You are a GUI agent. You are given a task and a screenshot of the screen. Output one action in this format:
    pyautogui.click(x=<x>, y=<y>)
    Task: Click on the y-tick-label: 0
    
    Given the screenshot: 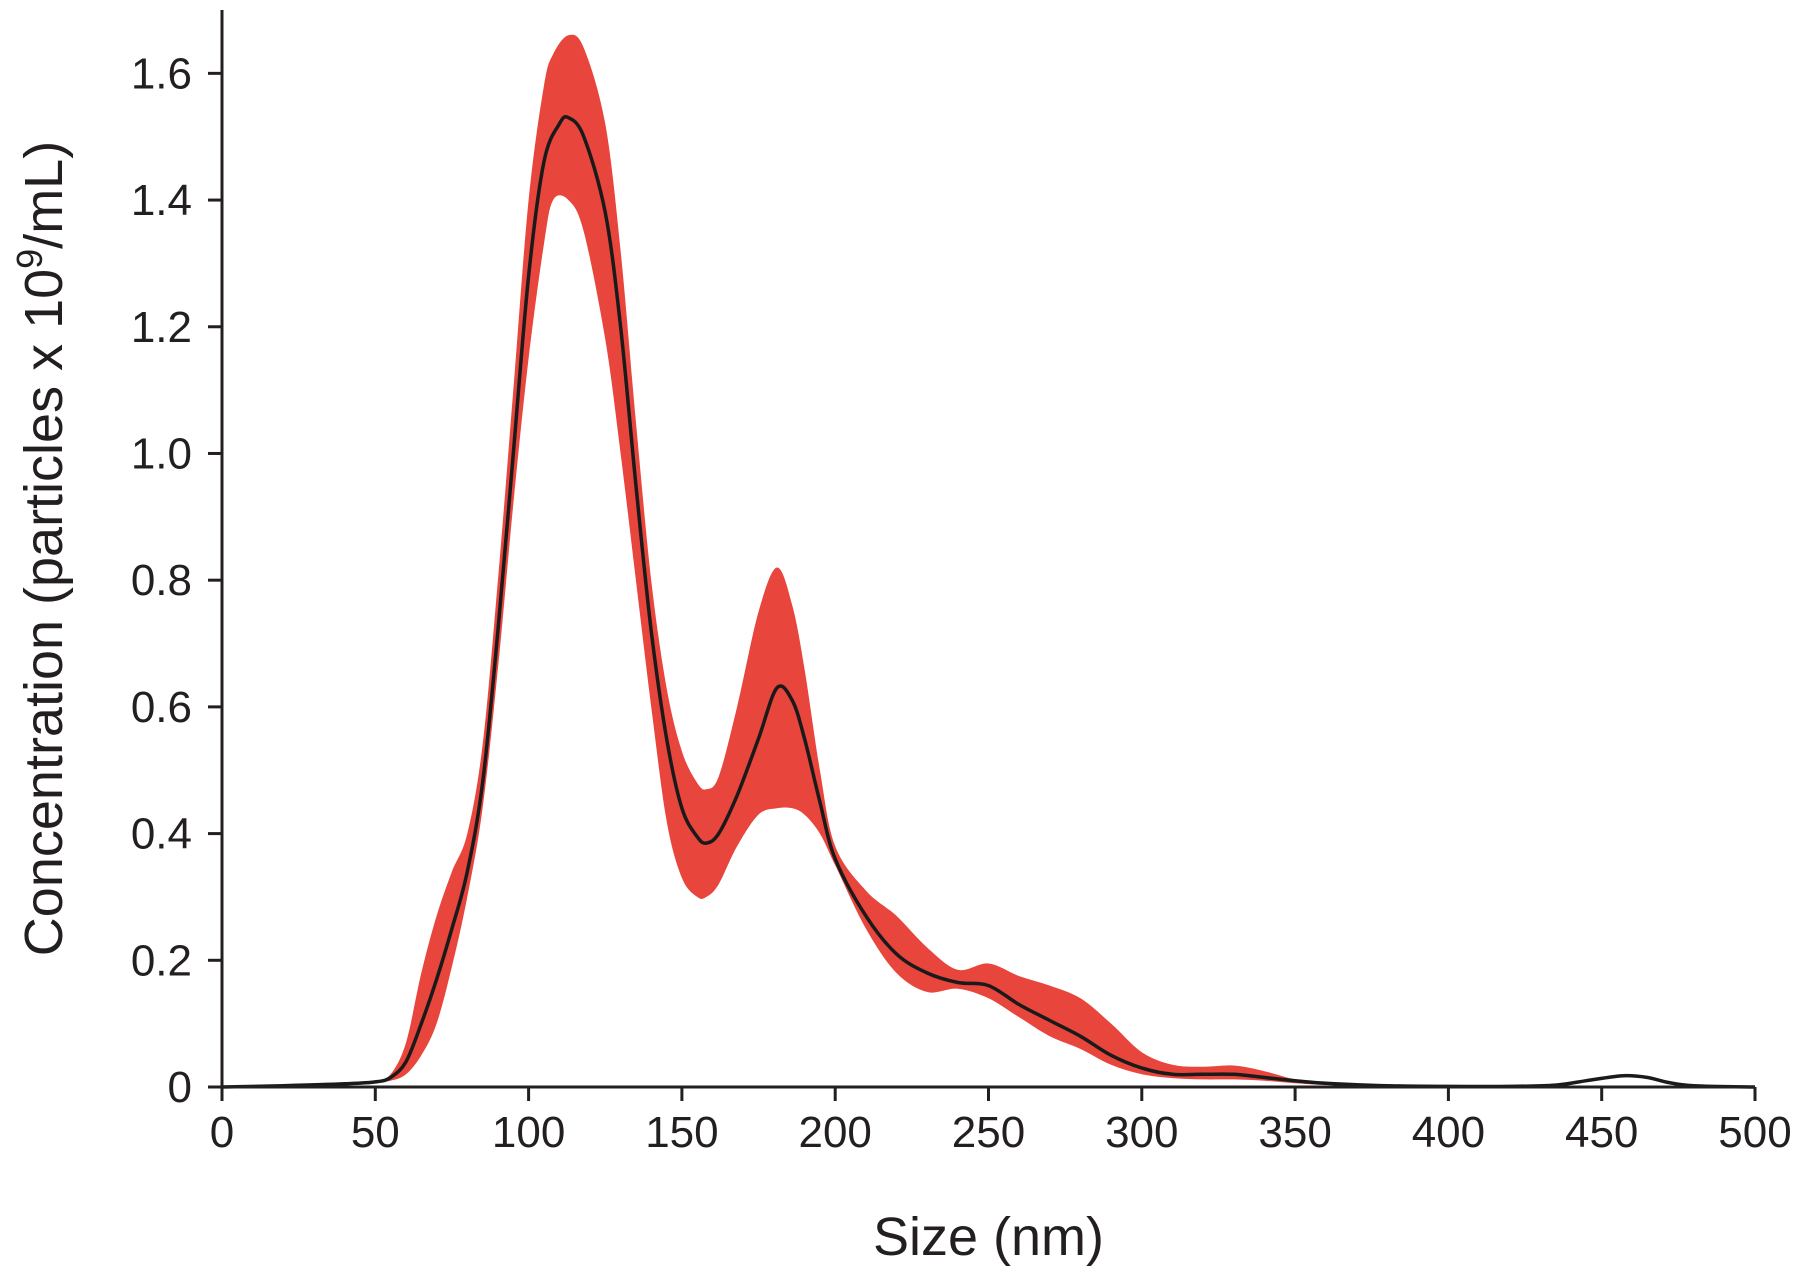 What is the action you would take?
    pyautogui.click(x=180, y=1087)
    